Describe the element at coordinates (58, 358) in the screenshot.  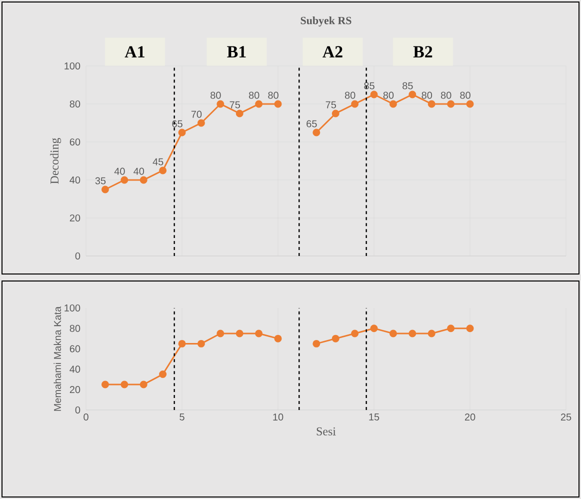
I see `y-axis-title: Memahami Makna Kata` at that location.